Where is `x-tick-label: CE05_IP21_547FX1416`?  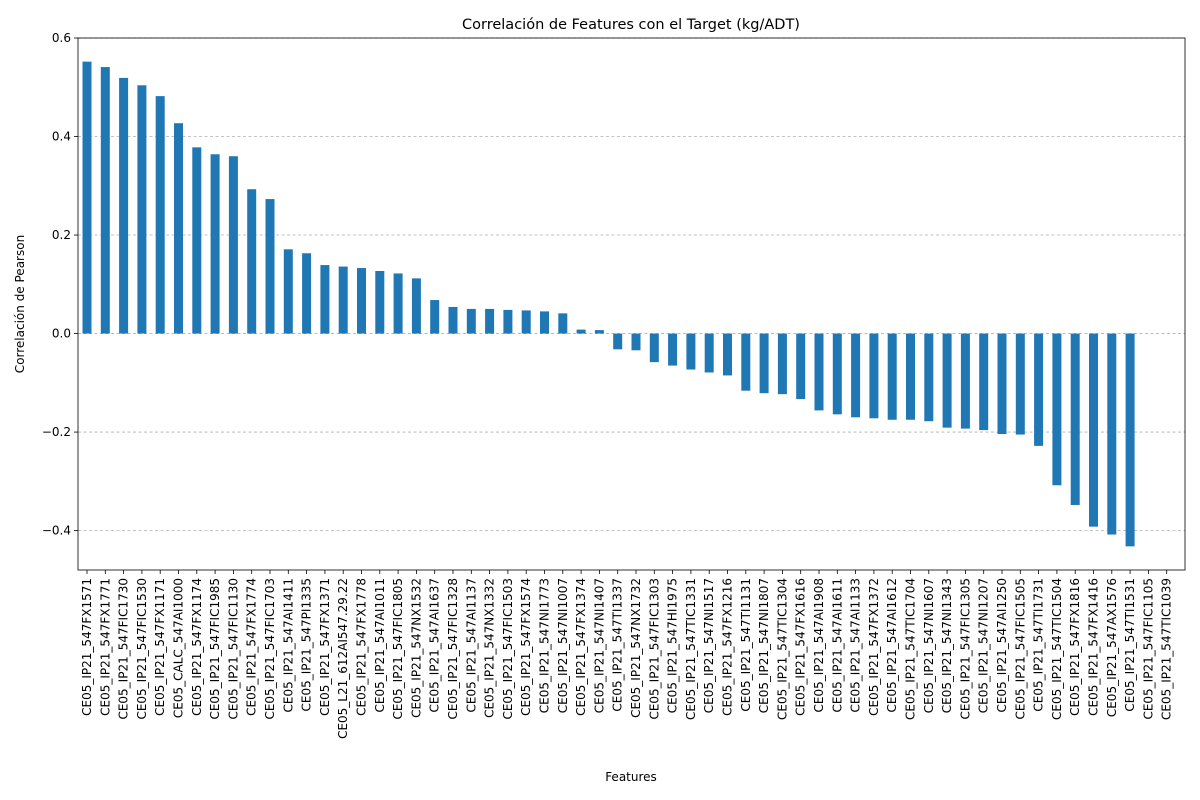
x-tick-label: CE05_IP21_547FX1416 is located at coordinates (1094, 647).